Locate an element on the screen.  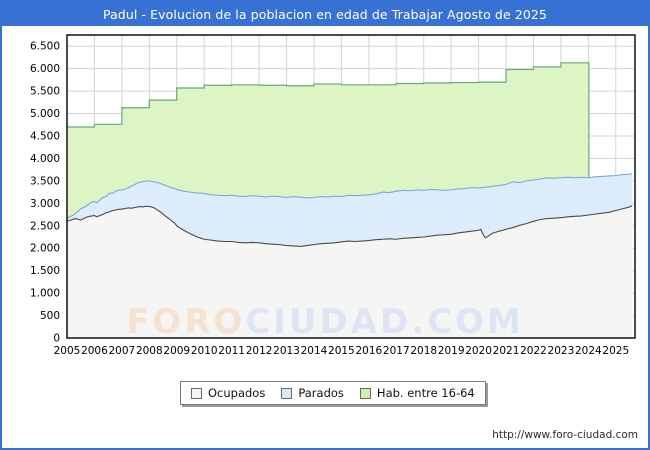
footer-url: http://www.foro-ciudad.com is located at coordinates (565, 435).